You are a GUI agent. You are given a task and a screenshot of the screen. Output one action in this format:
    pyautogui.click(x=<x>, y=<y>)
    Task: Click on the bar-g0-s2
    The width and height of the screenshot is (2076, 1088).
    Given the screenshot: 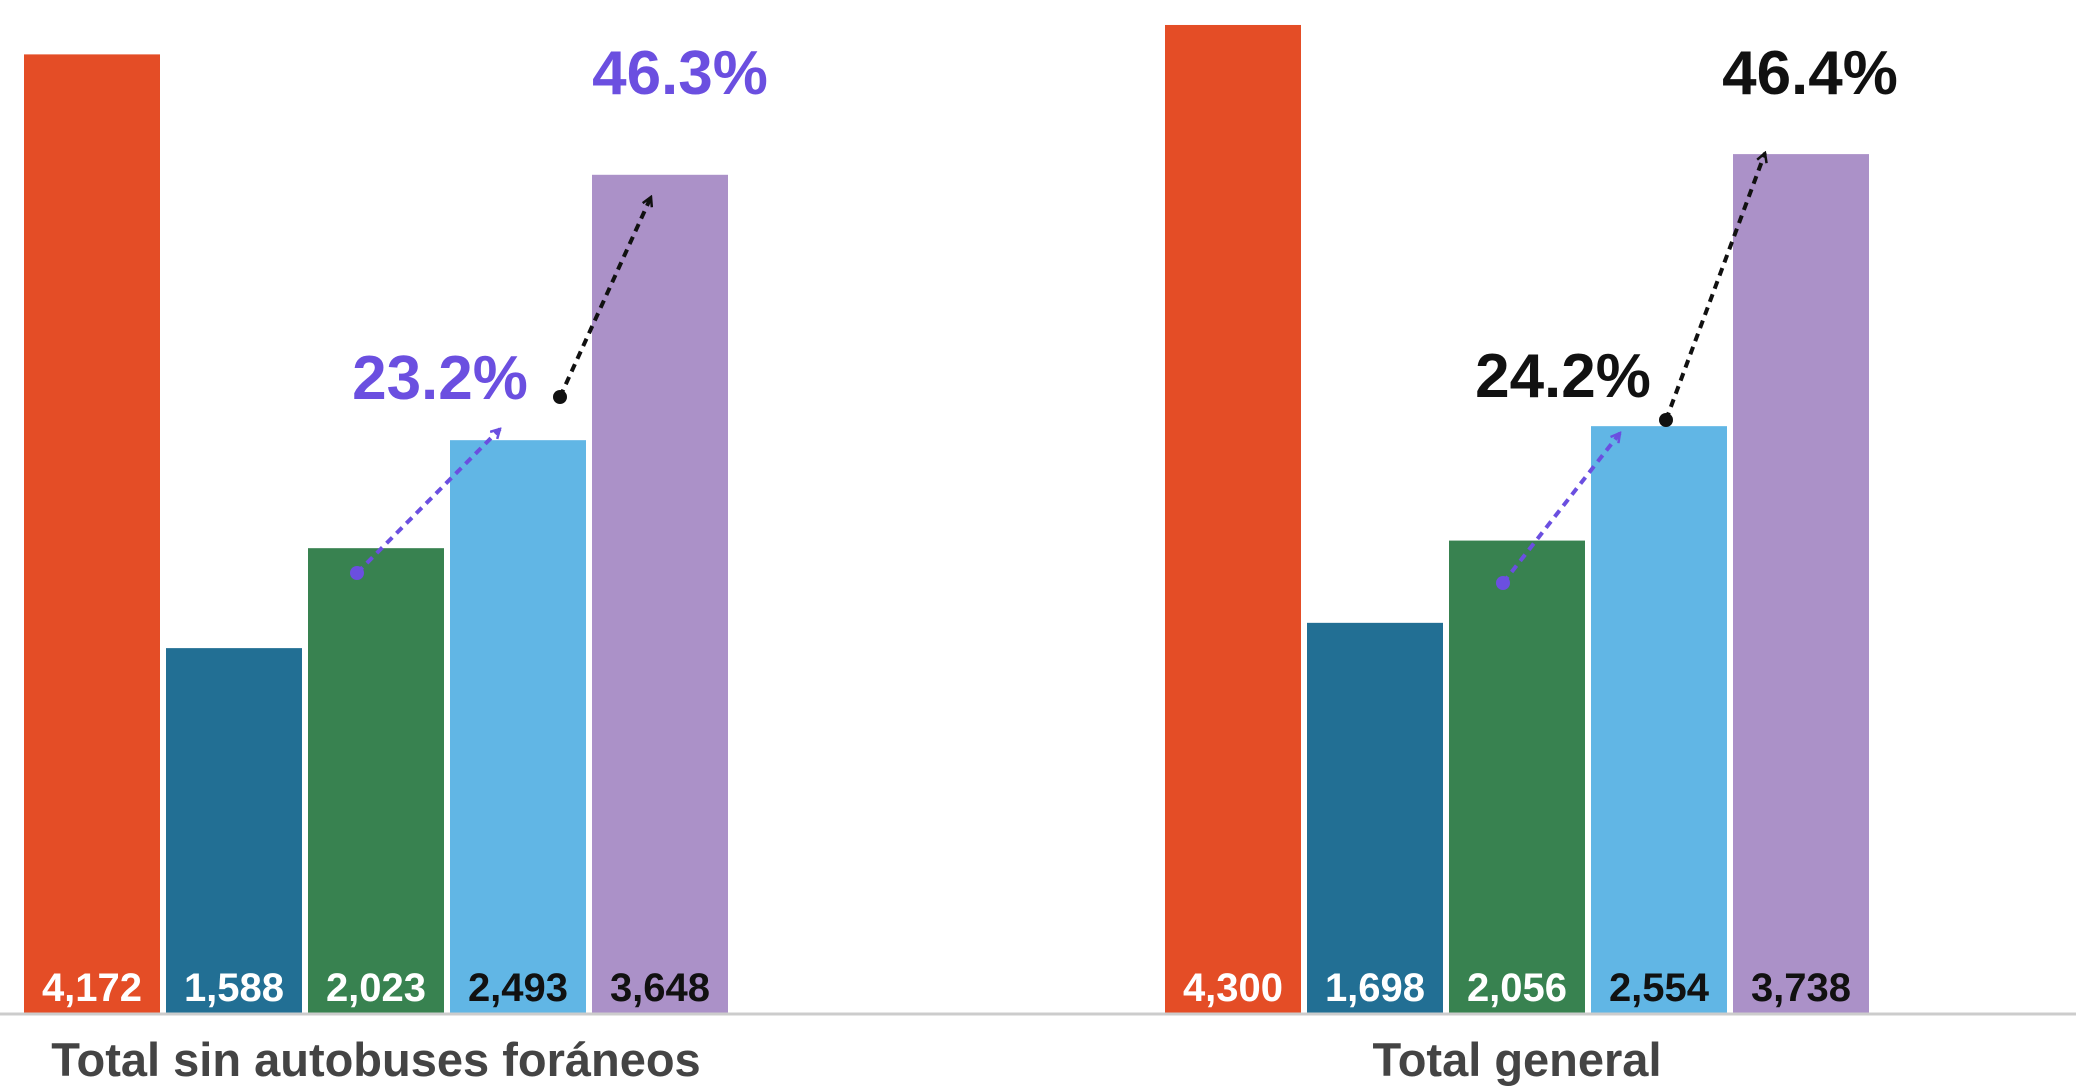 What is the action you would take?
    pyautogui.click(x=376, y=780)
    